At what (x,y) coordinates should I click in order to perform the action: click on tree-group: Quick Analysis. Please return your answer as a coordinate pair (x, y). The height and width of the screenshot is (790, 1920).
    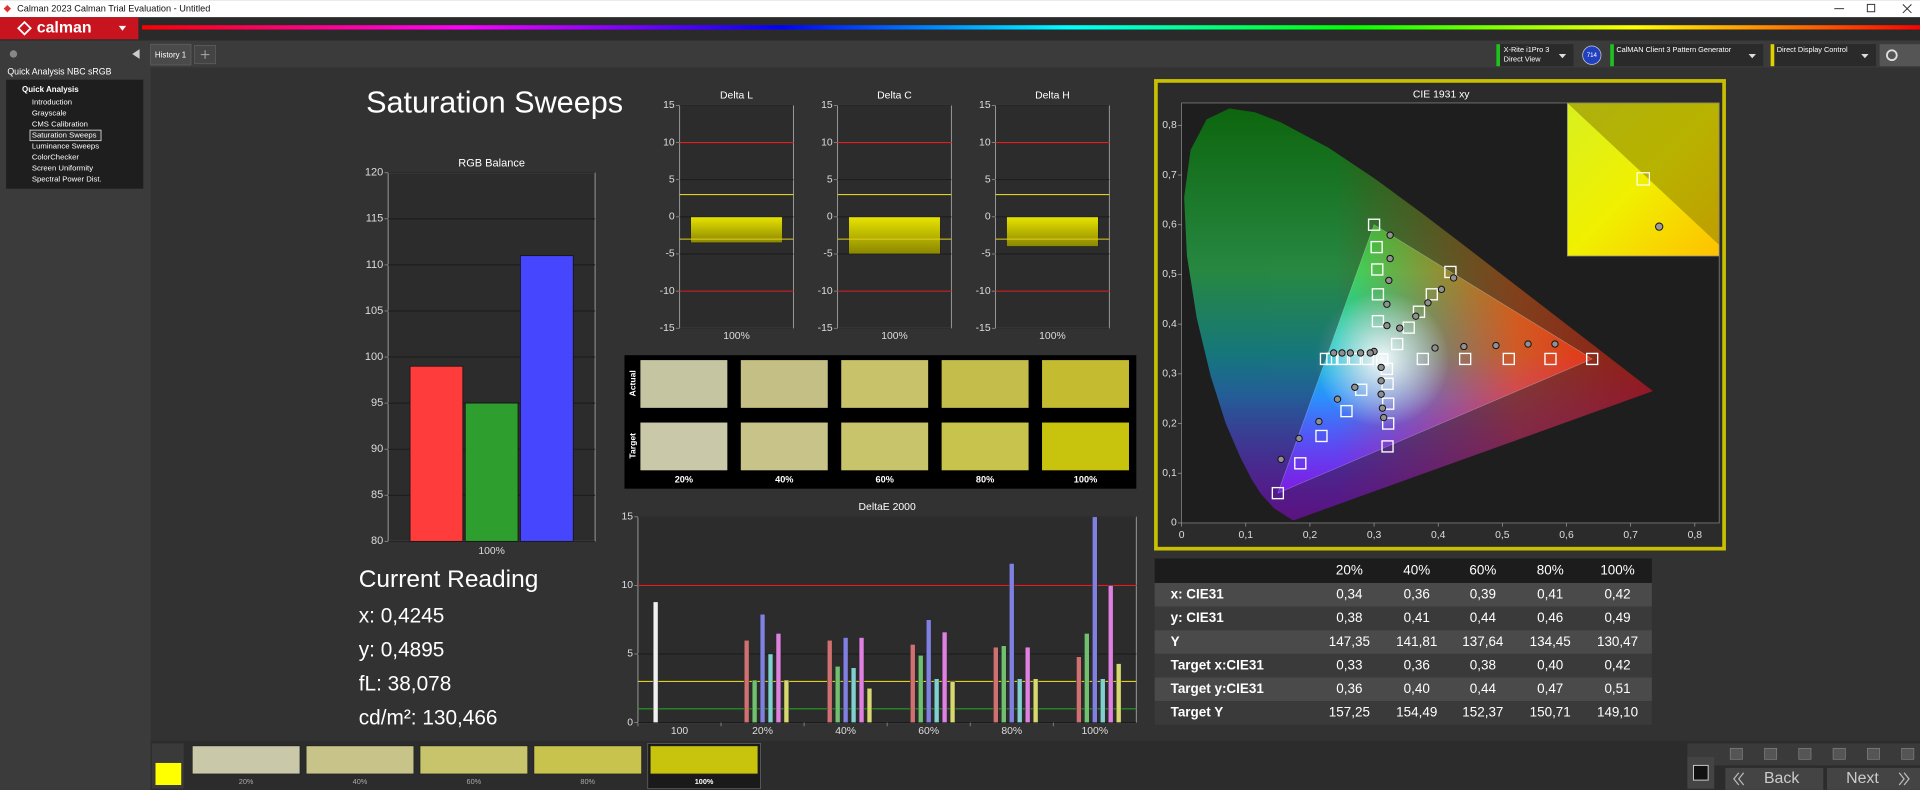
    Looking at the image, I should click on (50, 89).